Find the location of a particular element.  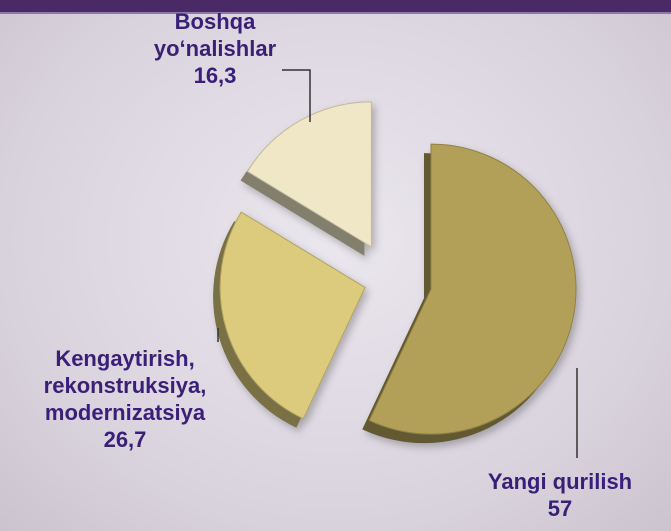

category-label: Boshqa yo‘nalishlar is located at coordinates (215, 35).